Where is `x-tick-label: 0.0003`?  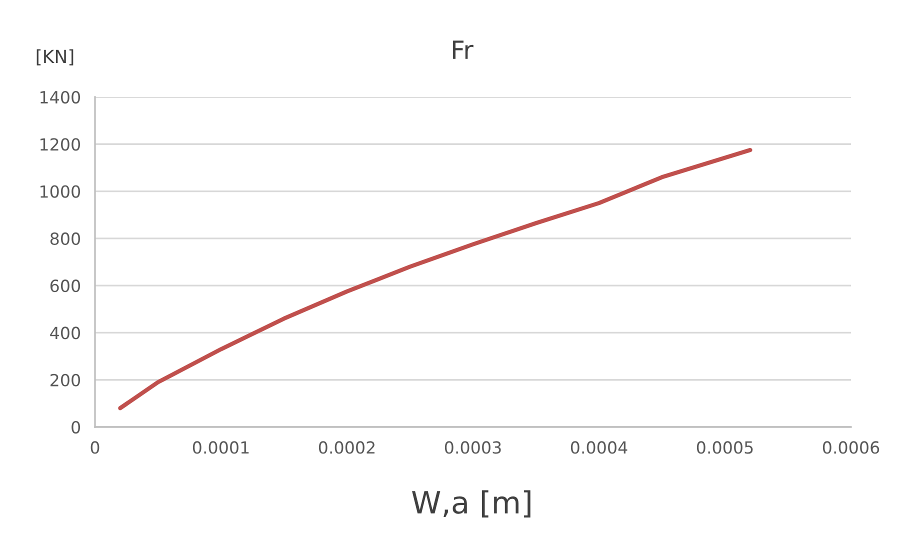
x-tick-label: 0.0003 is located at coordinates (472, 447).